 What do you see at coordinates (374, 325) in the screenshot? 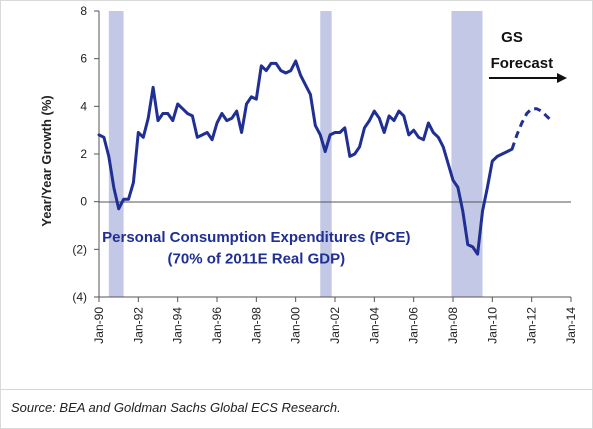
I see `x-tick-label: Jan-04` at bounding box center [374, 325].